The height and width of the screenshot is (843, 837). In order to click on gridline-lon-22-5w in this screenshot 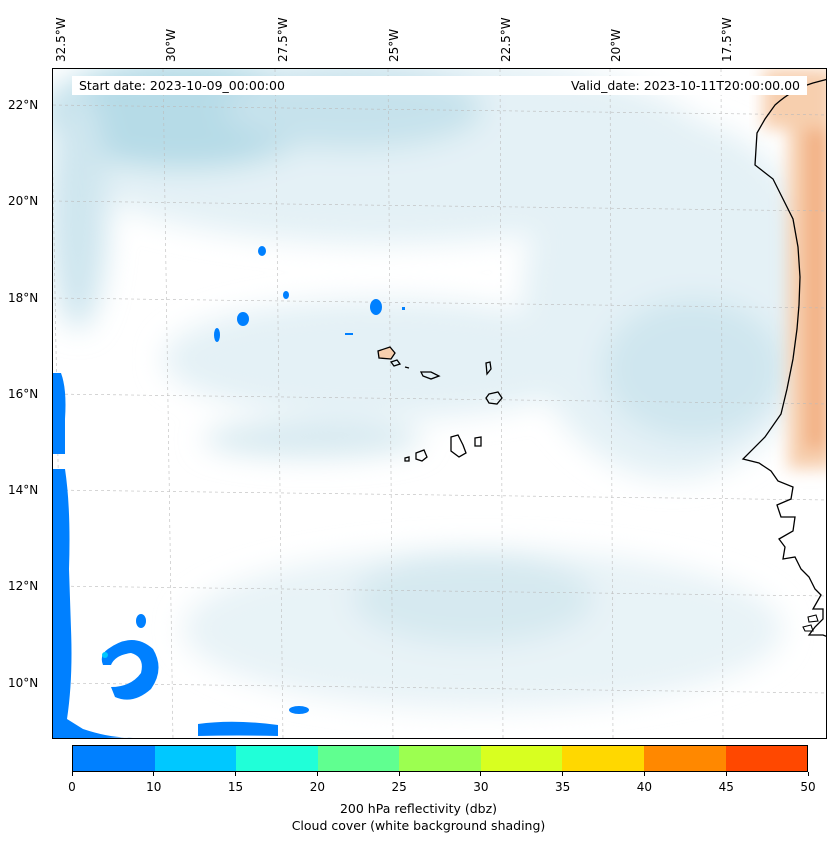, I will do `click(501, 403)`.